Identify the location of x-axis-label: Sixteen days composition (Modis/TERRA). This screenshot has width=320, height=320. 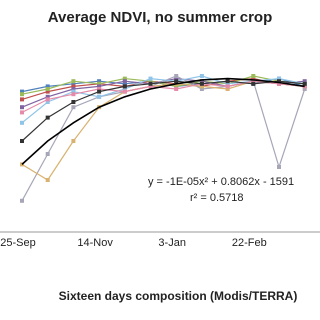
(178, 296).